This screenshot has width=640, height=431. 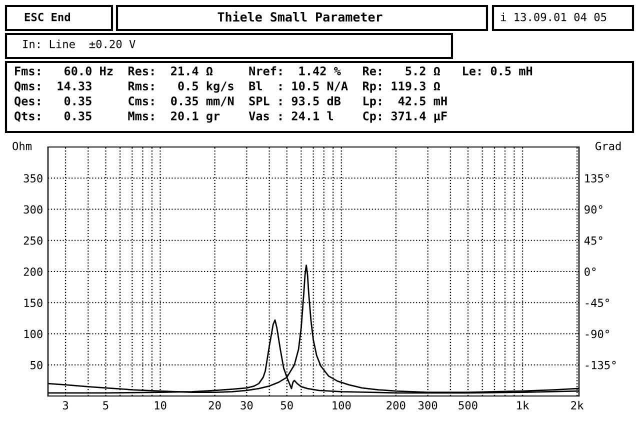 I want to click on y2-tick-label: 135°, so click(x=597, y=178).